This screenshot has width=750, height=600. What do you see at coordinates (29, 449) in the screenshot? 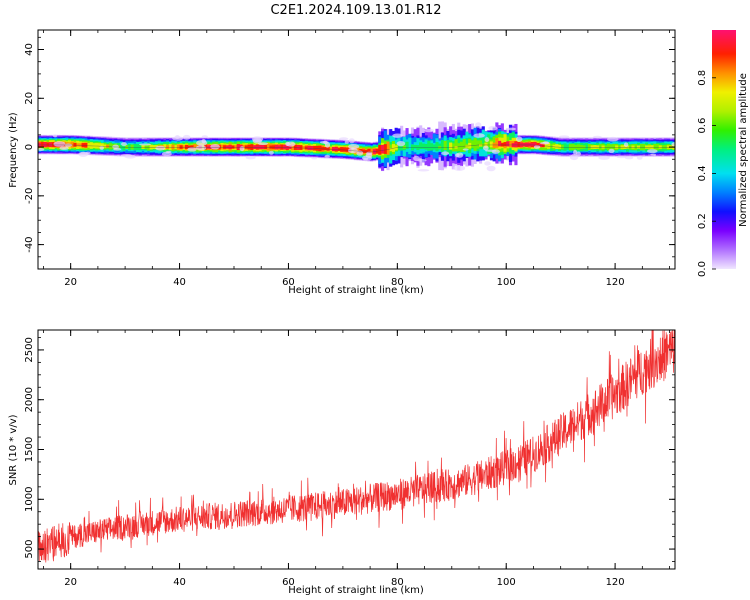
I see `y-tick-label: 1500` at bounding box center [29, 449].